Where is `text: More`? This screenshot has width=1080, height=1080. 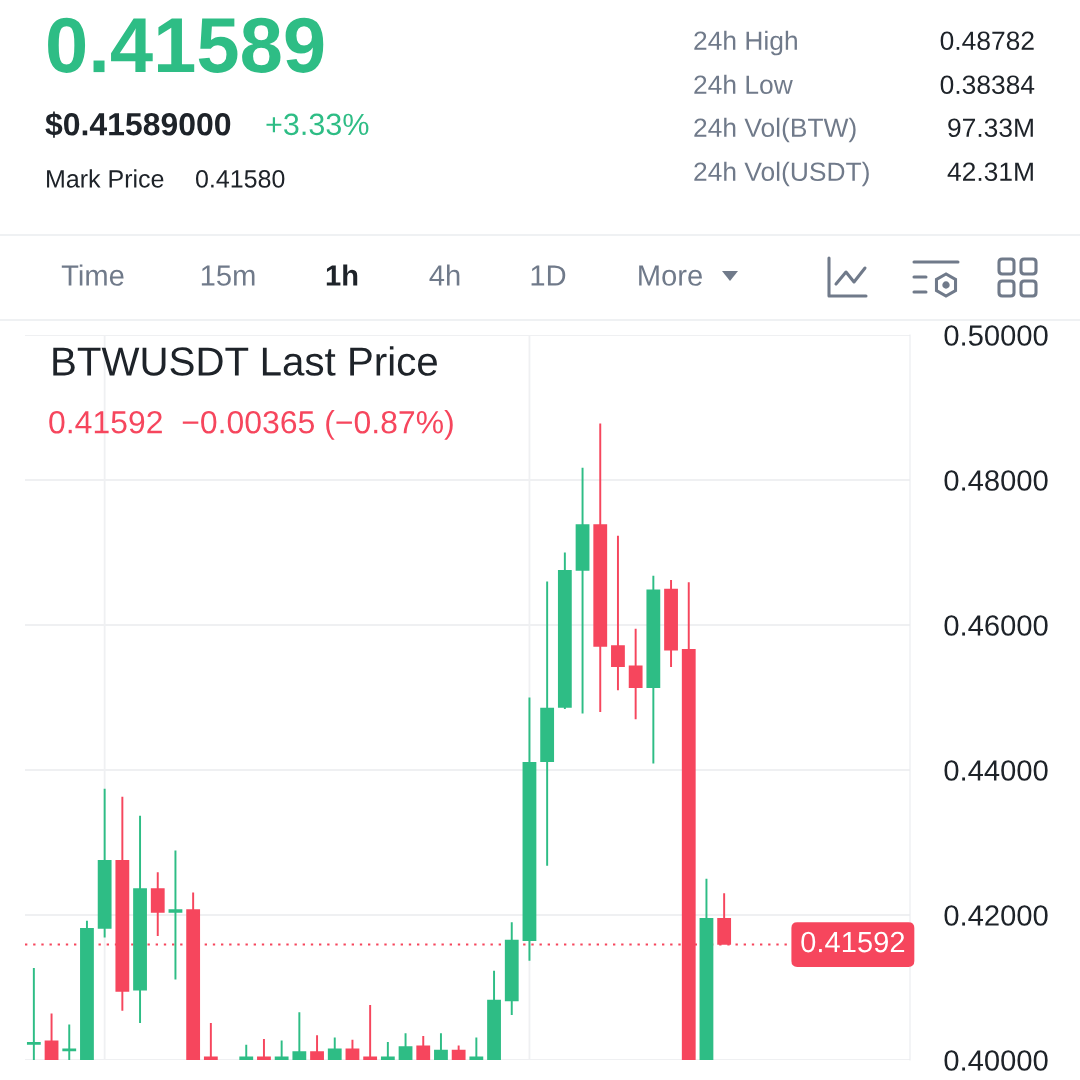 text: More is located at coordinates (670, 275).